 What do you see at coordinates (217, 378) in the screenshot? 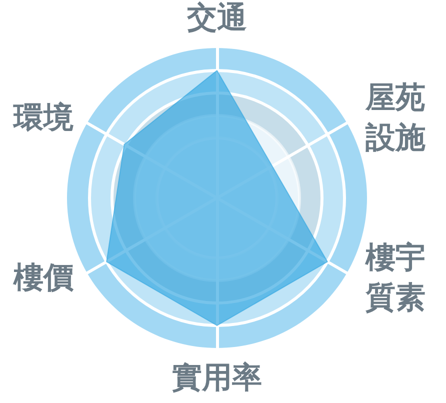
I see `spoke-label: 實用率` at bounding box center [217, 378].